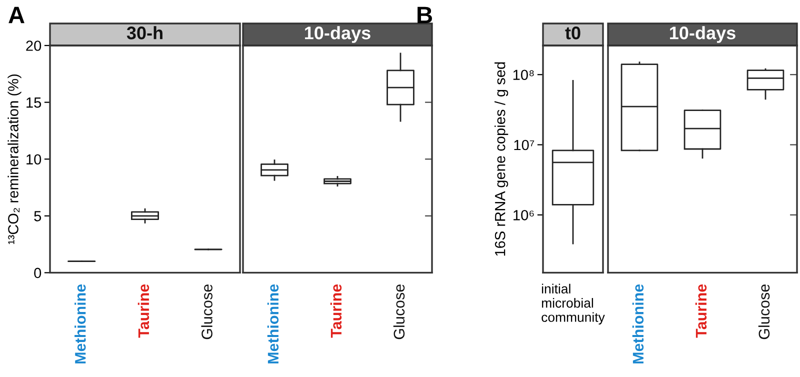 The width and height of the screenshot is (800, 377). Describe the element at coordinates (524, 215) in the screenshot. I see `y-tick-label: 10⁶` at that location.